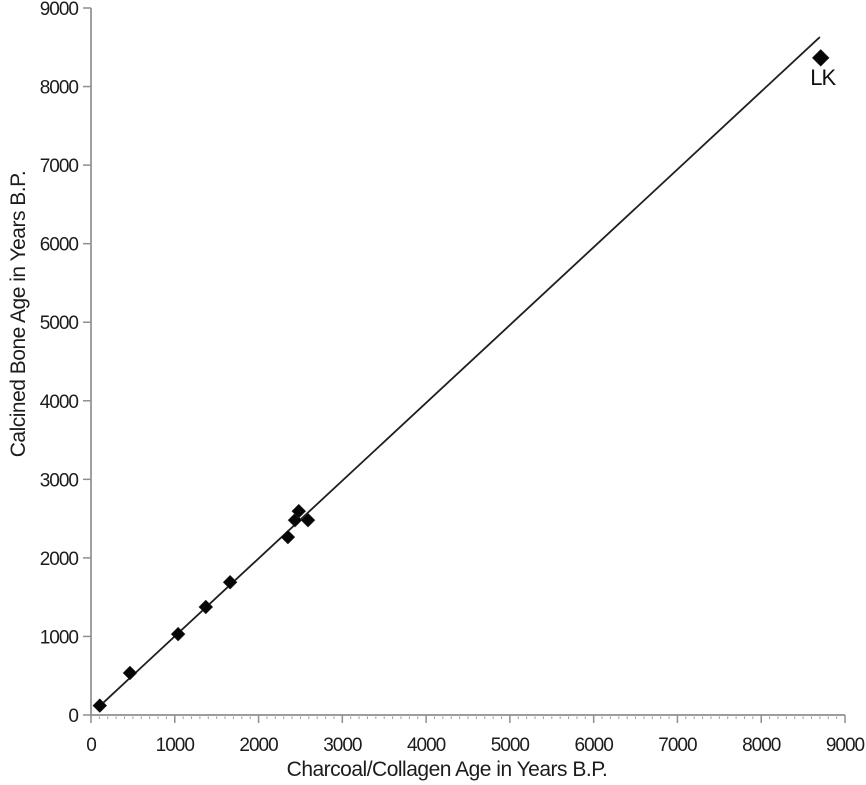 The height and width of the screenshot is (785, 866). Describe the element at coordinates (476, 735) in the screenshot. I see `x-axis: 0 1000 2000 3000 4000 5000 6000 7000 8000 9000` at that location.